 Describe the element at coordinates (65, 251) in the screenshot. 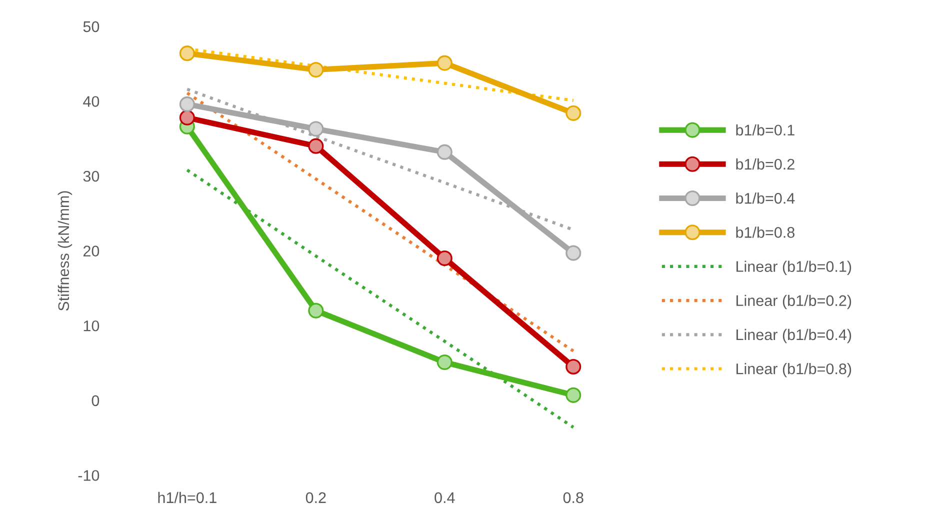

I see `y-axis-title: Stiffness (kN/mm)` at that location.